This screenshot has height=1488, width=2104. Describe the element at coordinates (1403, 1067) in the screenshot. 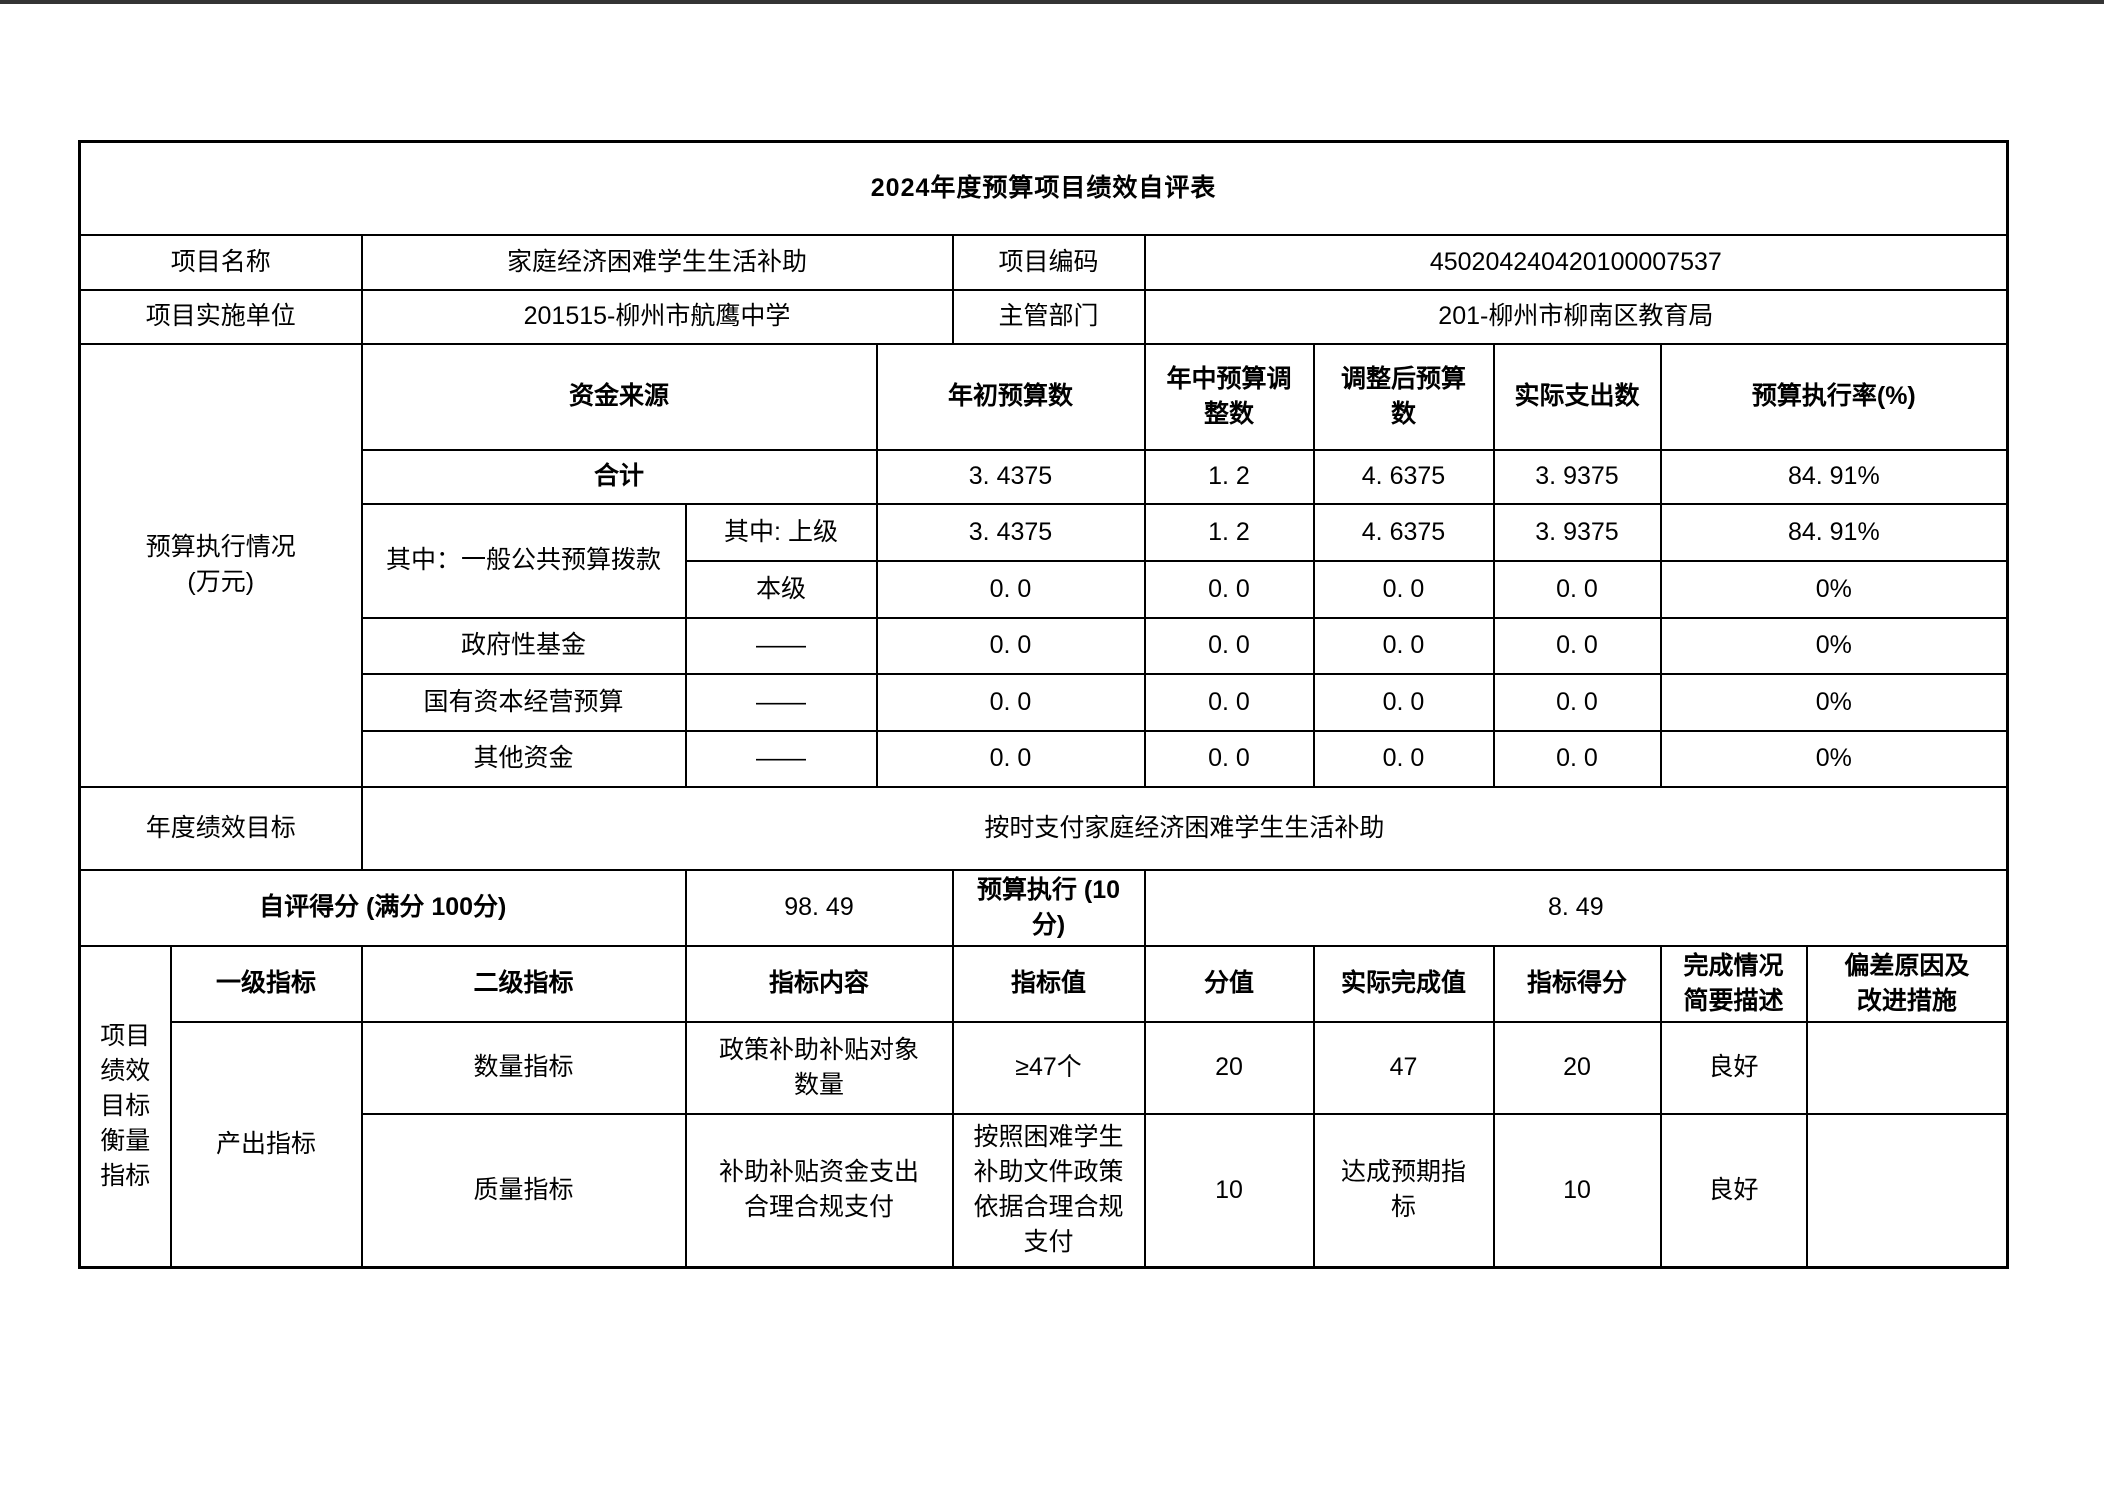

I see `indicator-row-actual: 47` at that location.